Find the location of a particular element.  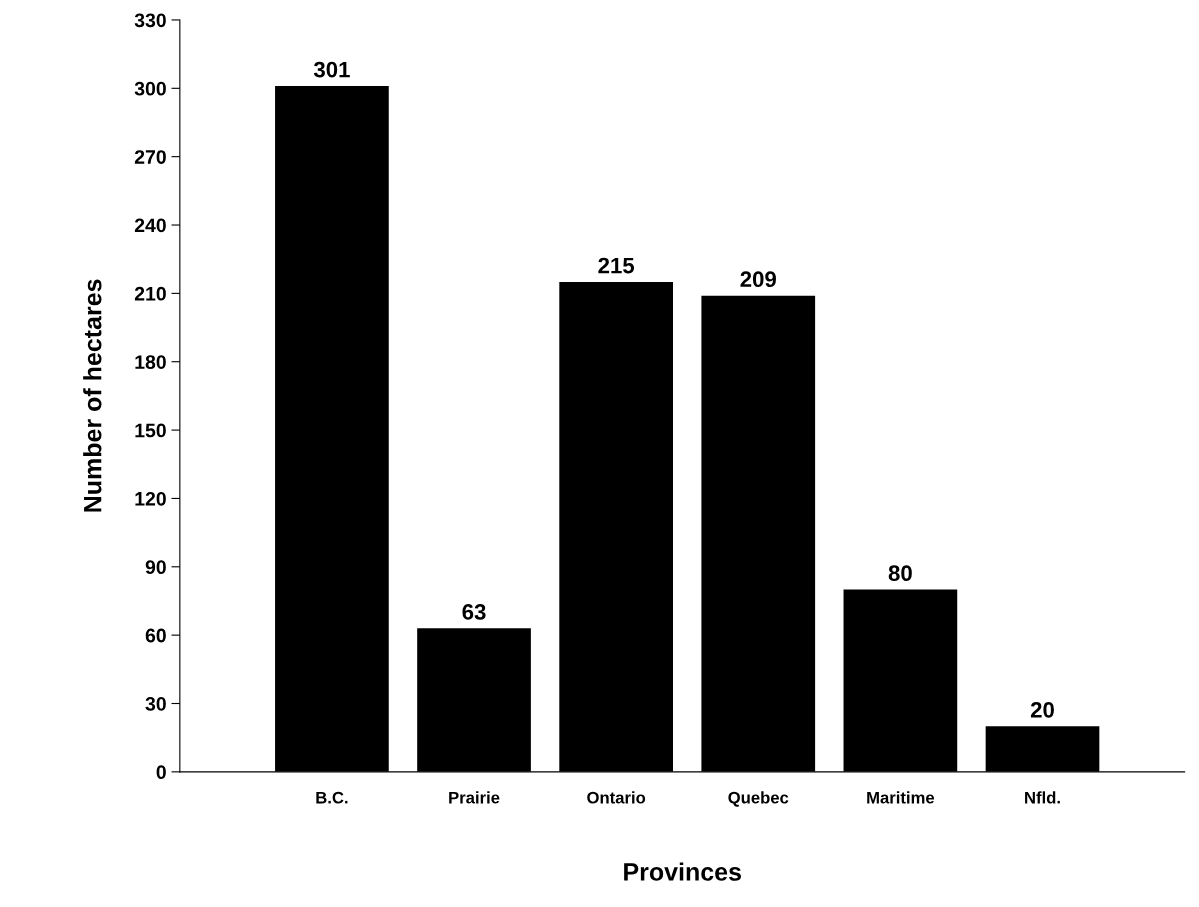

y-axis-title: Number of hectares is located at coordinates (92, 395).